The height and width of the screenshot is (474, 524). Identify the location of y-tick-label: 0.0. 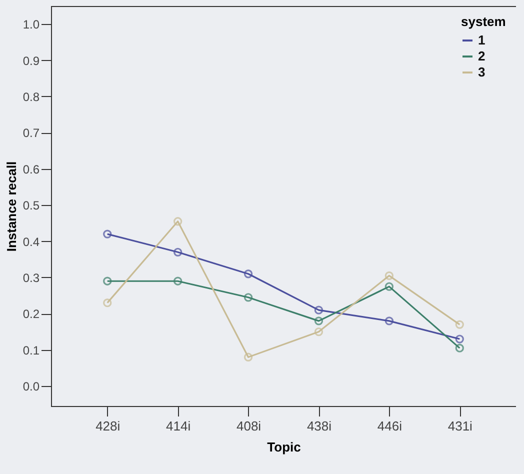
(31, 387).